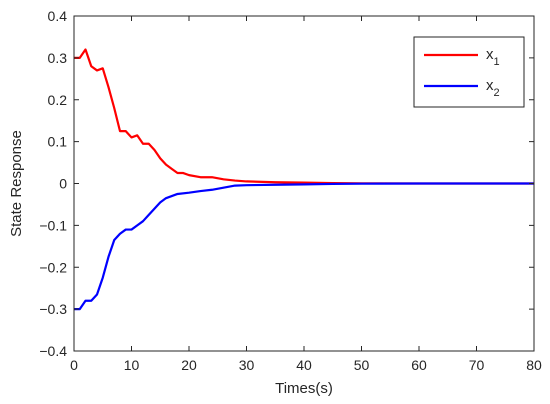 The image size is (550, 404). What do you see at coordinates (304, 388) in the screenshot?
I see `x-axis-label: Times(s)` at bounding box center [304, 388].